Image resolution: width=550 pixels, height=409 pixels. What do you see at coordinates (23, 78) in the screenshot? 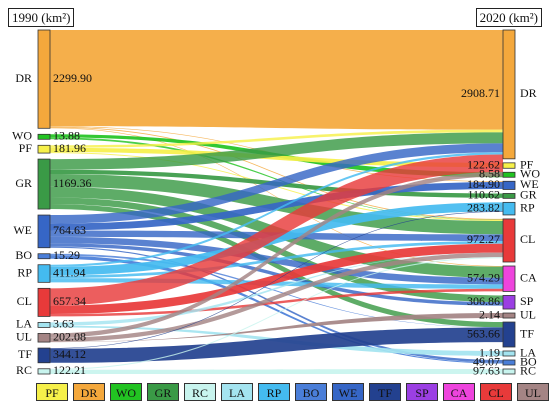
I see `left-code-dr: DR` at bounding box center [23, 78].